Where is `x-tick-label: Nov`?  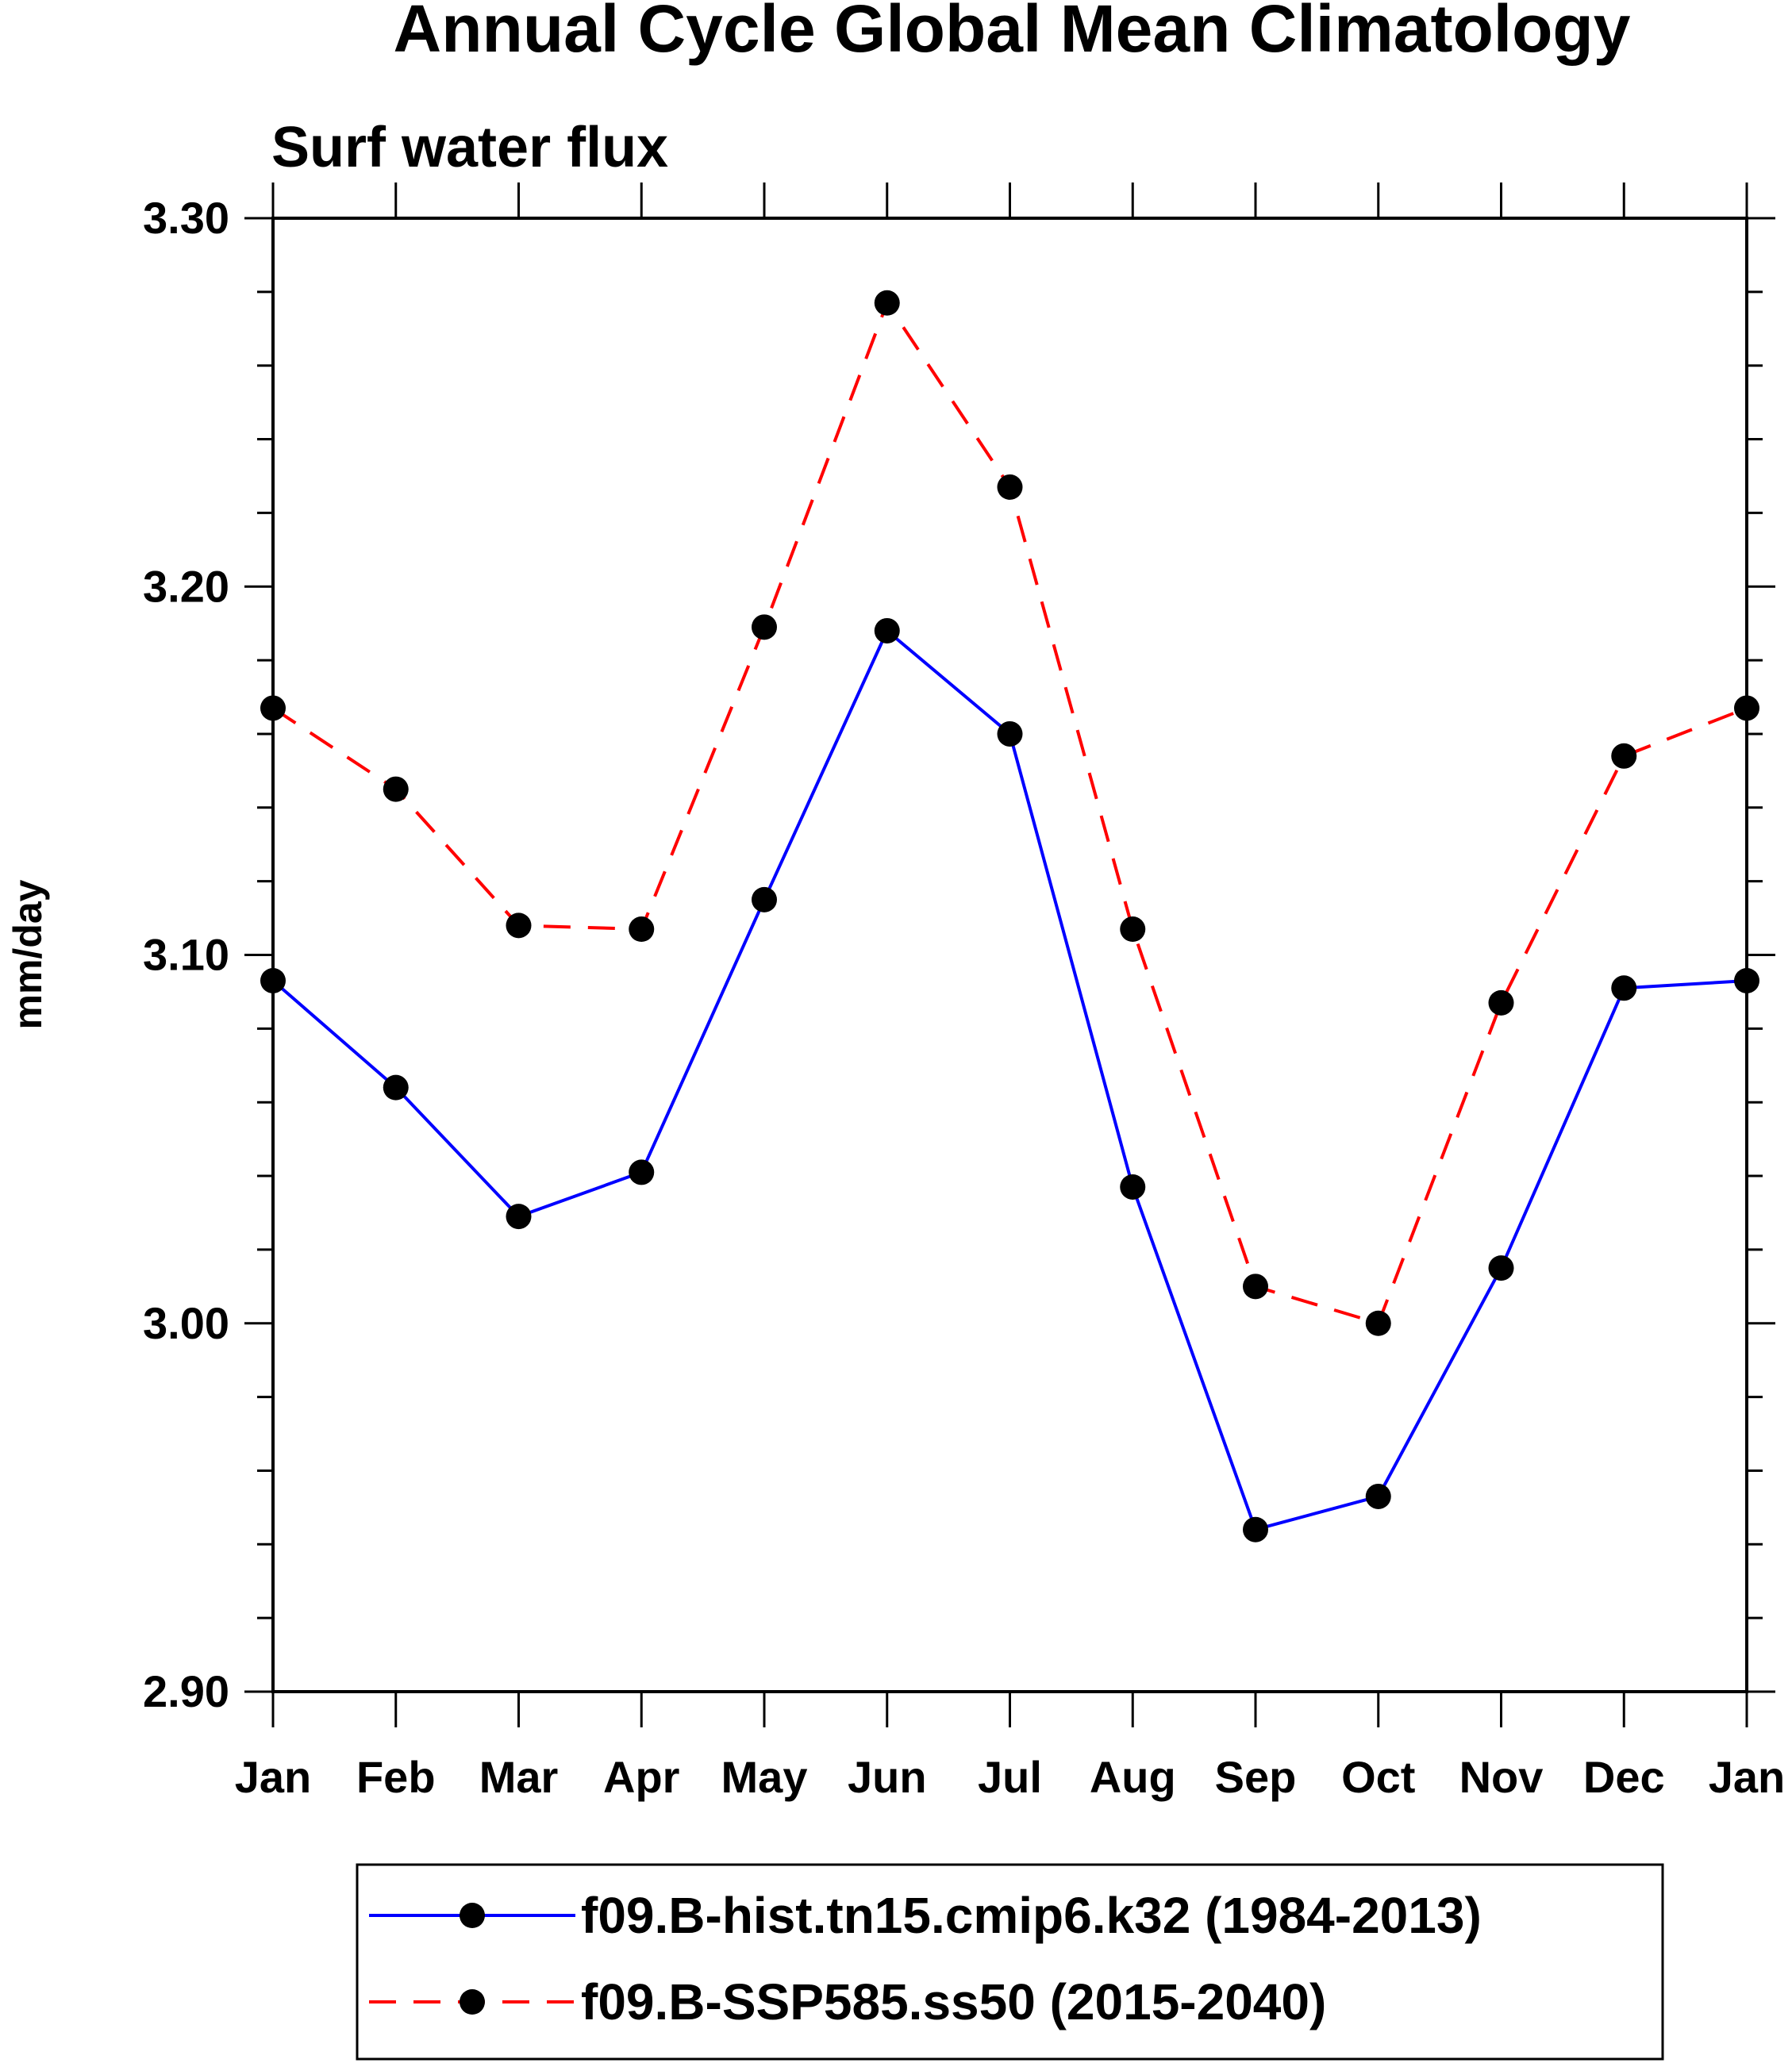 x-tick-label: Nov is located at coordinates (1501, 1777).